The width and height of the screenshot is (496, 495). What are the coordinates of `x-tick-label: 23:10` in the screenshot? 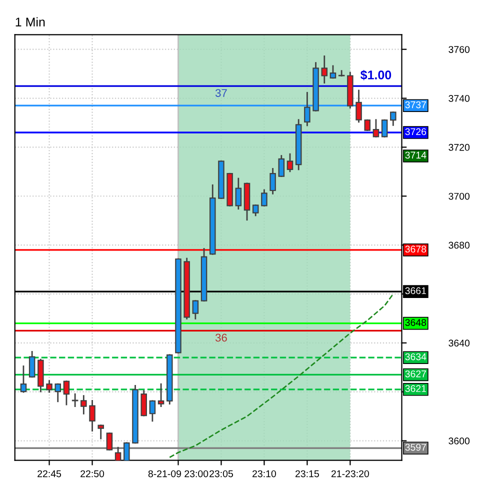 It's located at (264, 474).